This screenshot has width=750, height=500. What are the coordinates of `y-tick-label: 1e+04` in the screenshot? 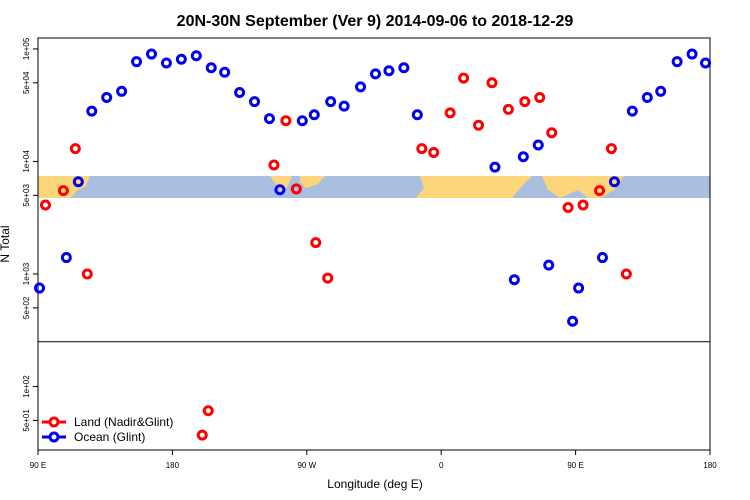 It's located at (26, 161).